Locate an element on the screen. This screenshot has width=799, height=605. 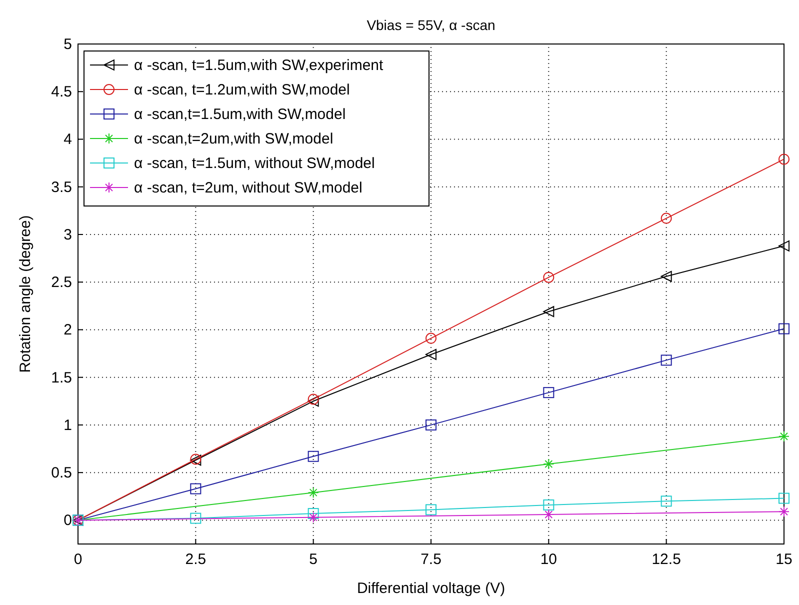
y-tick-label: 4 is located at coordinates (68, 139).